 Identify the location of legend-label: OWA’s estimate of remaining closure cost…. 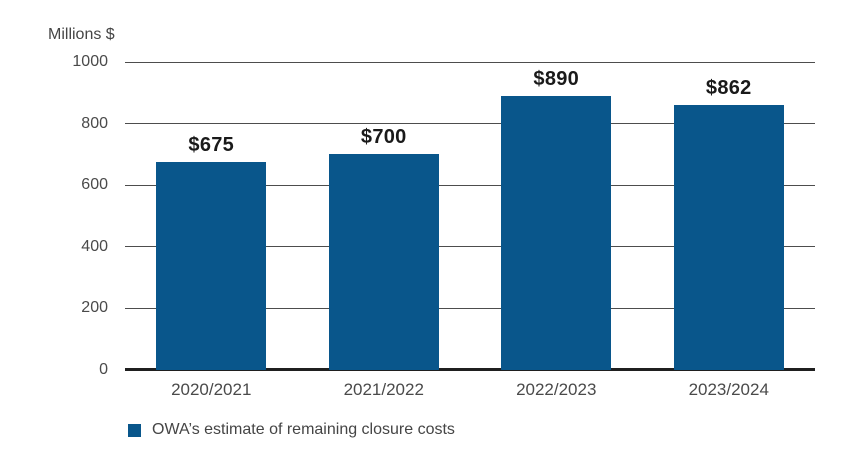
(303, 429).